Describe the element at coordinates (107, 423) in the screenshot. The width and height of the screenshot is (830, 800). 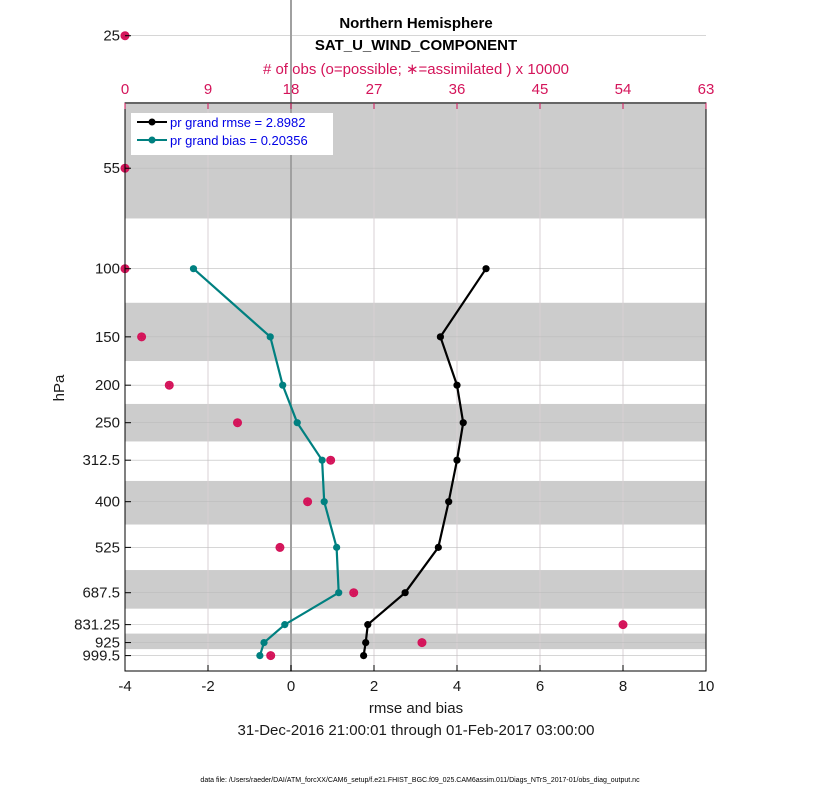
I see `y-tick-label: 250` at that location.